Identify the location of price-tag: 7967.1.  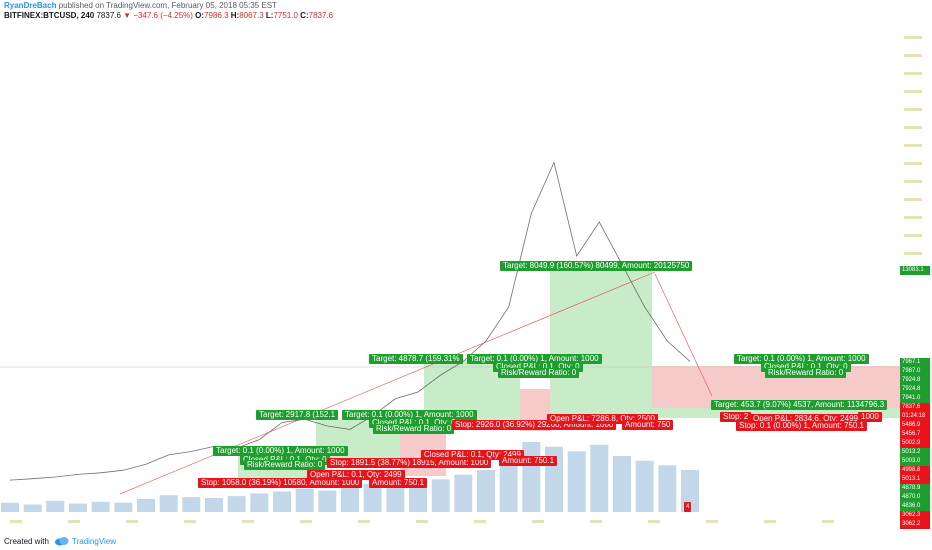
(915, 362).